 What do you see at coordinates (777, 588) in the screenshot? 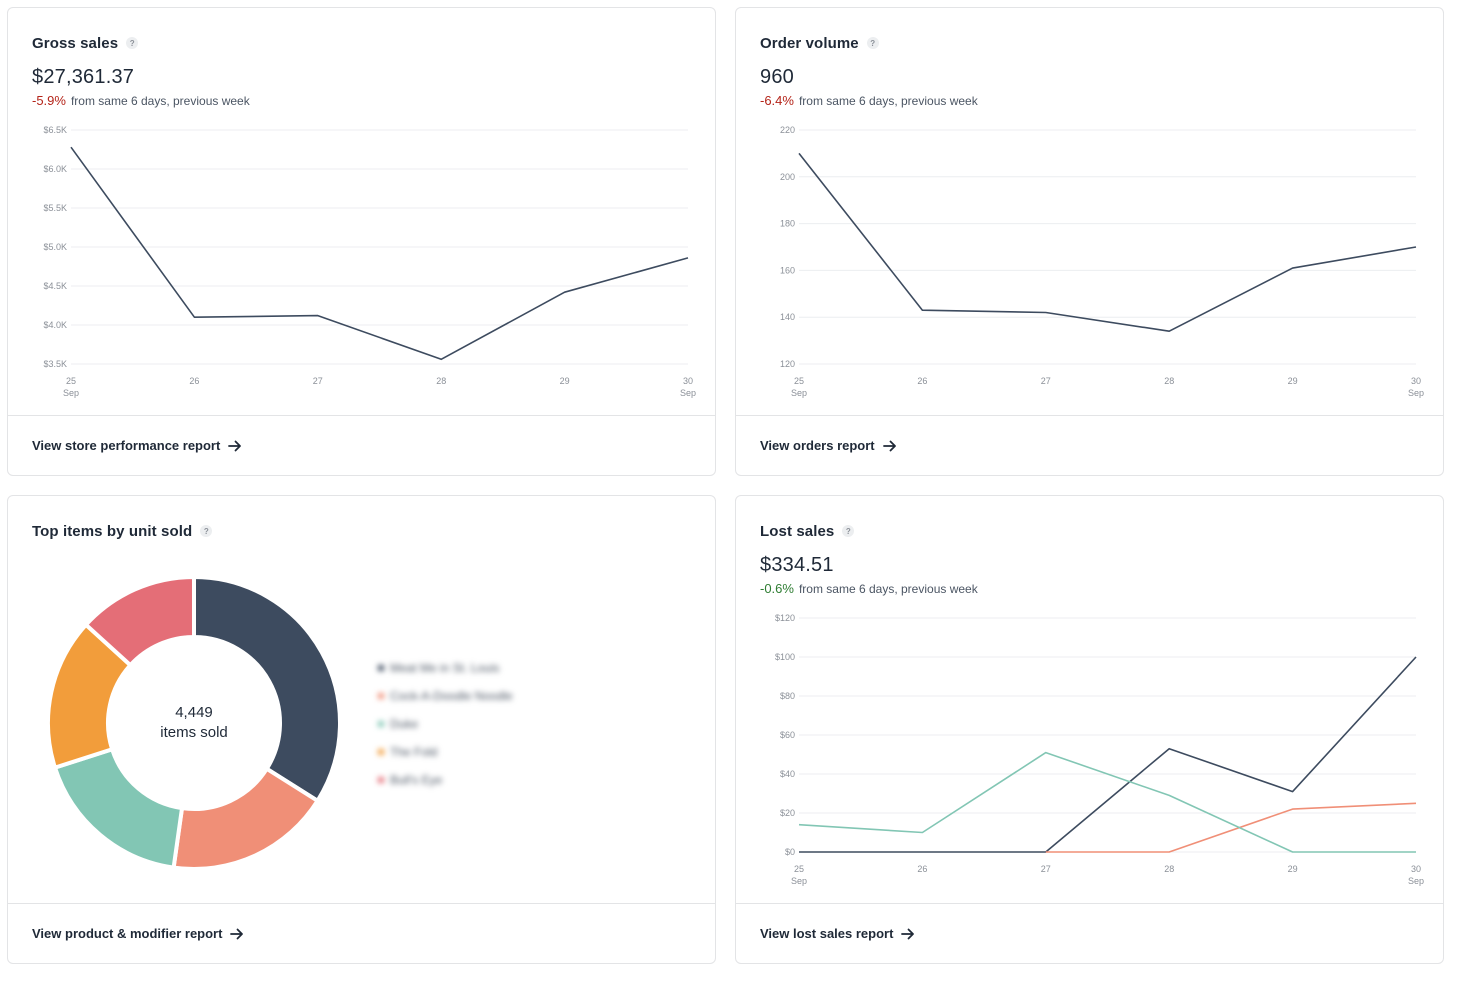
I see `delta-percent: -0.6%` at bounding box center [777, 588].